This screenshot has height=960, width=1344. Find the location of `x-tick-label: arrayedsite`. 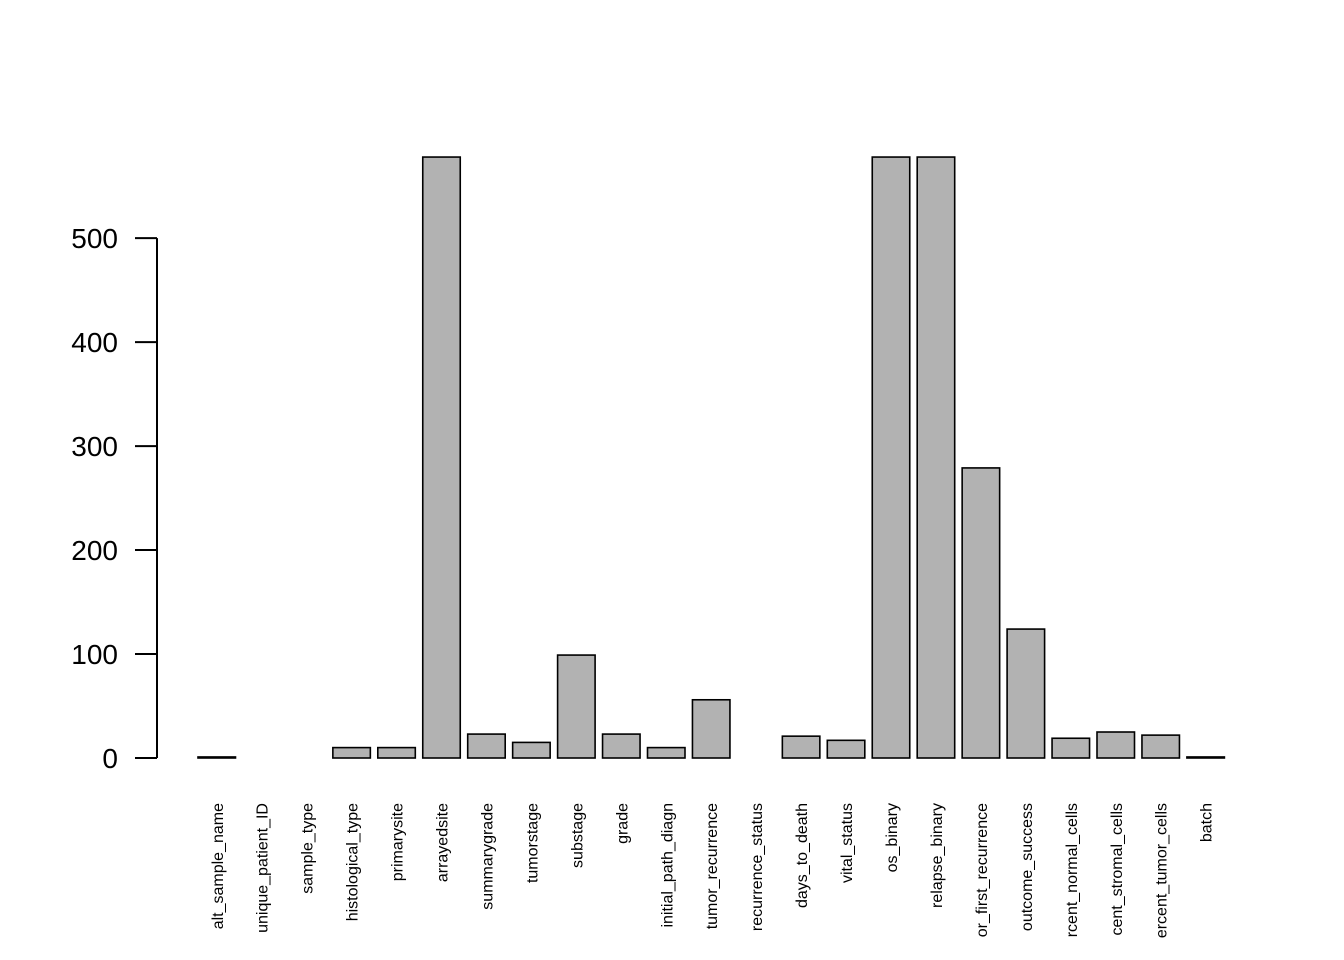

x-tick-label: arrayedsite is located at coordinates (443, 842).